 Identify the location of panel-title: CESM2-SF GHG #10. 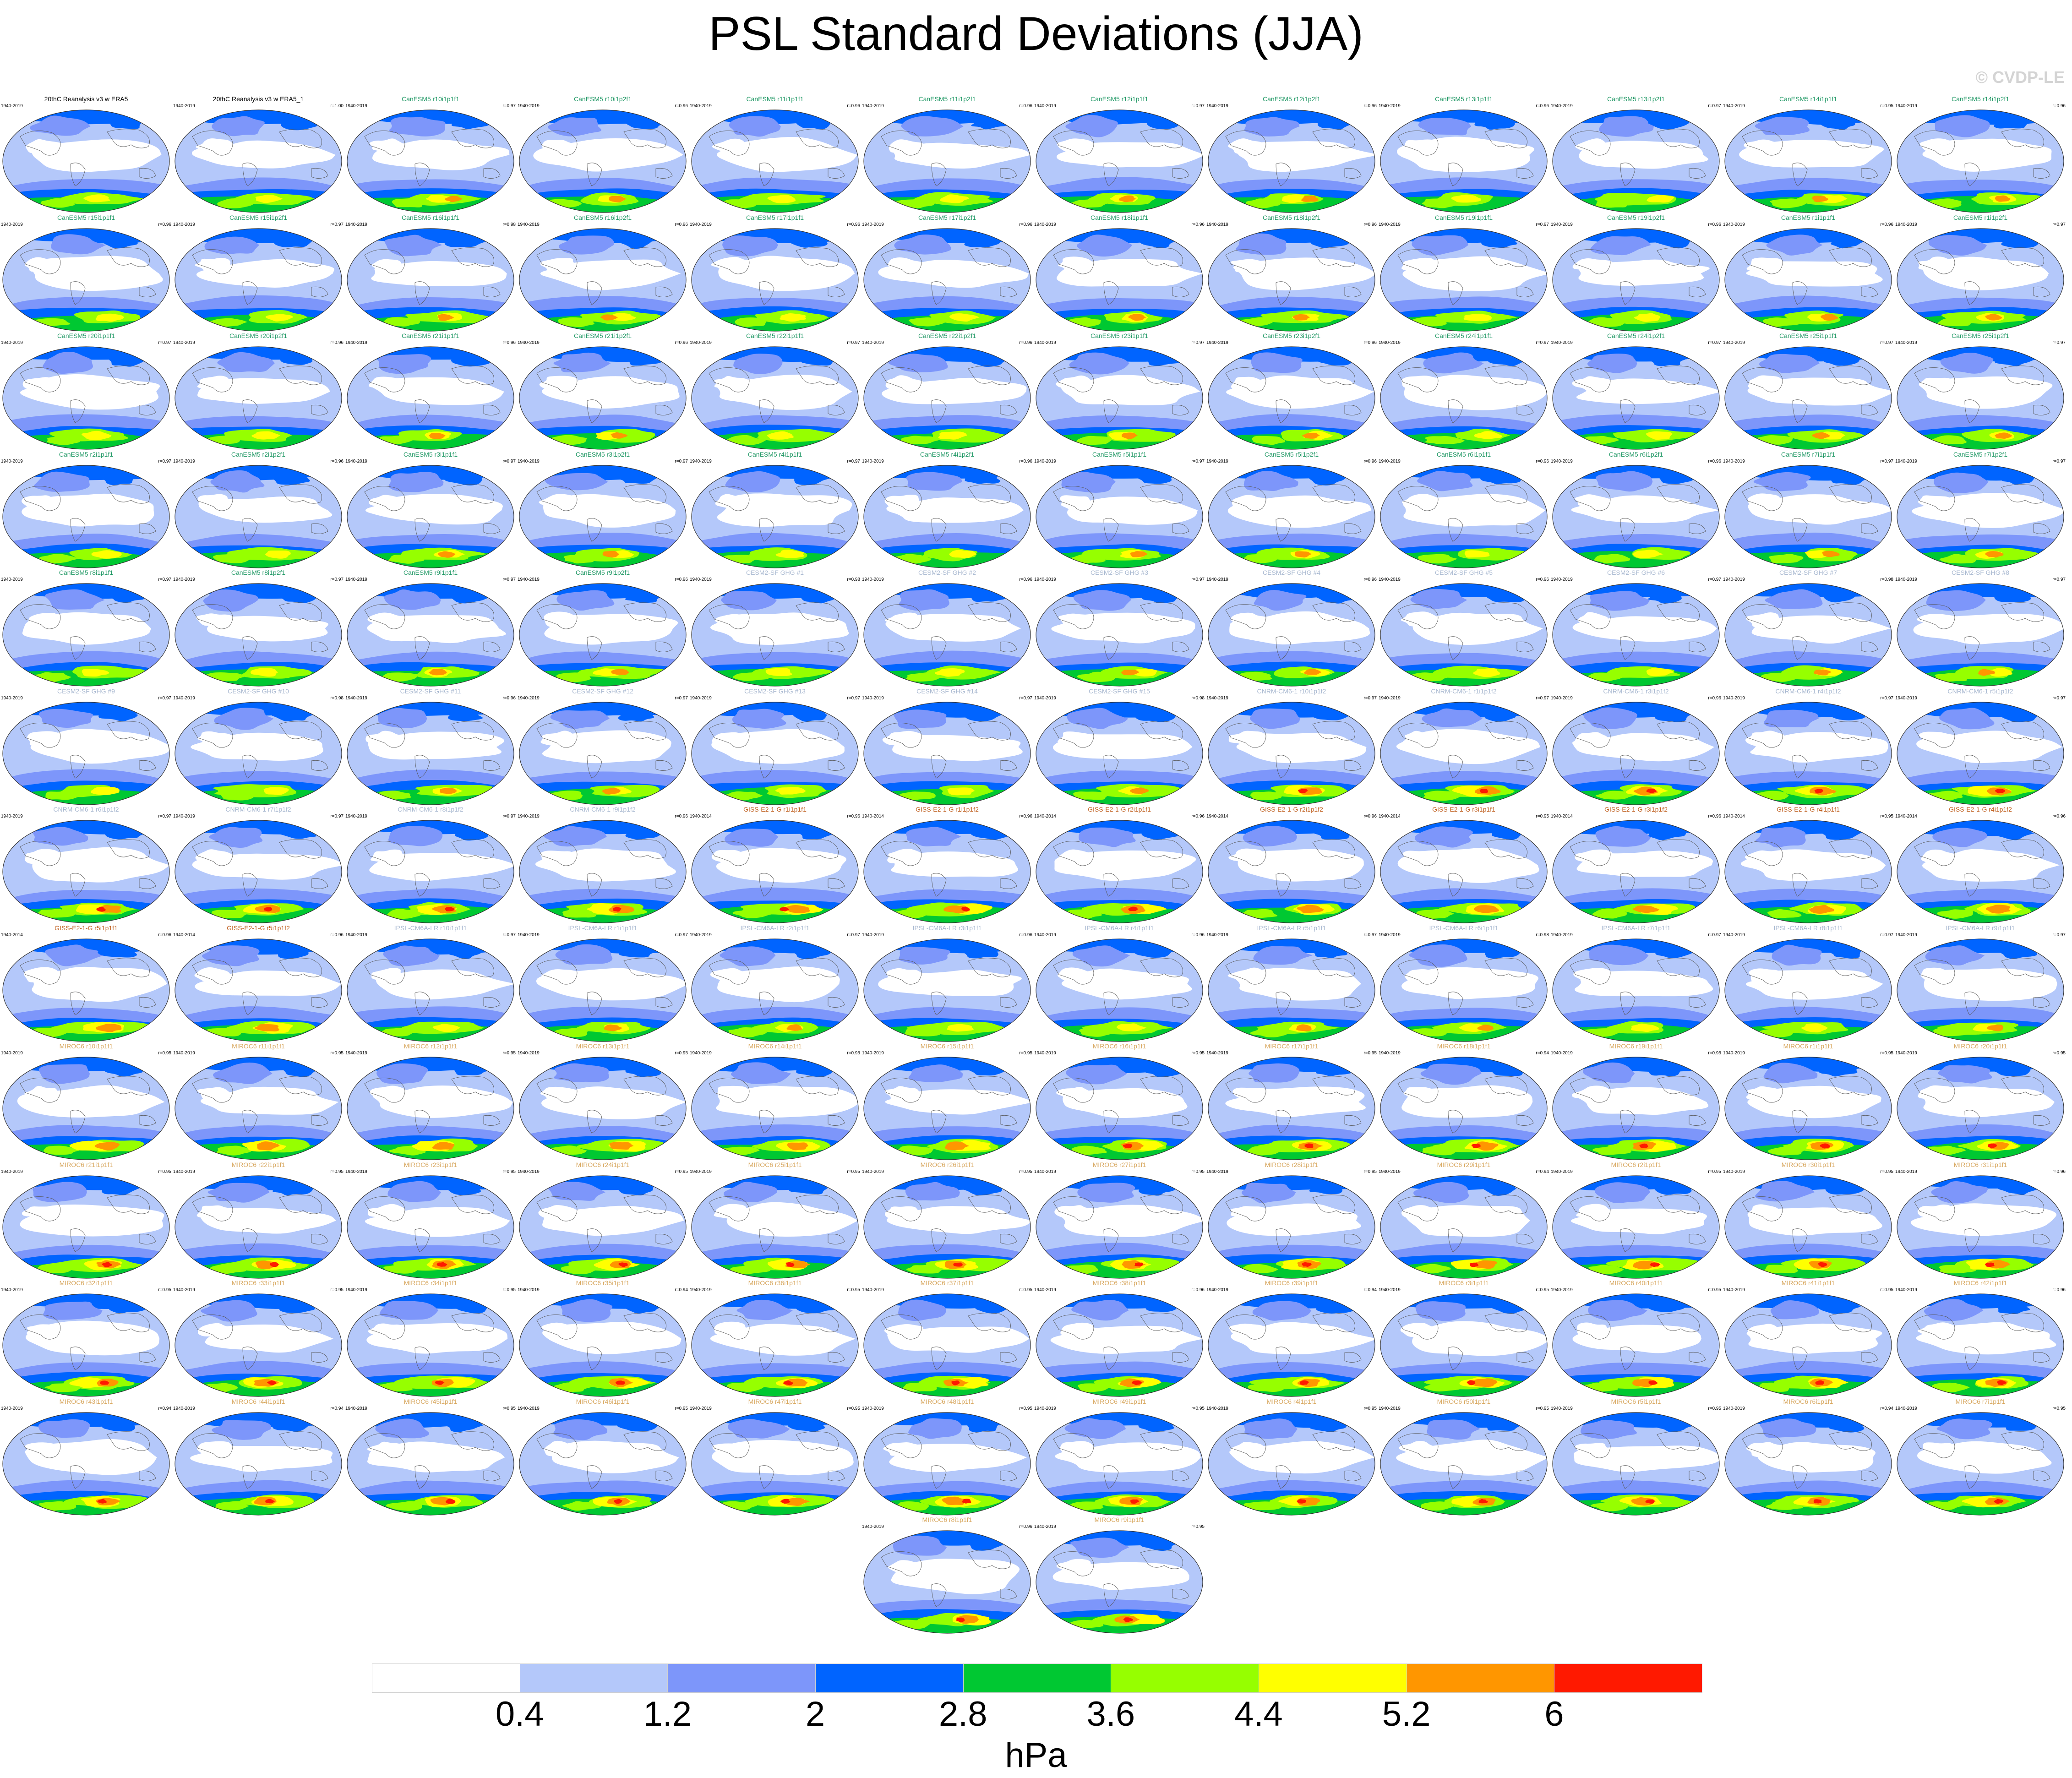
(259, 691).